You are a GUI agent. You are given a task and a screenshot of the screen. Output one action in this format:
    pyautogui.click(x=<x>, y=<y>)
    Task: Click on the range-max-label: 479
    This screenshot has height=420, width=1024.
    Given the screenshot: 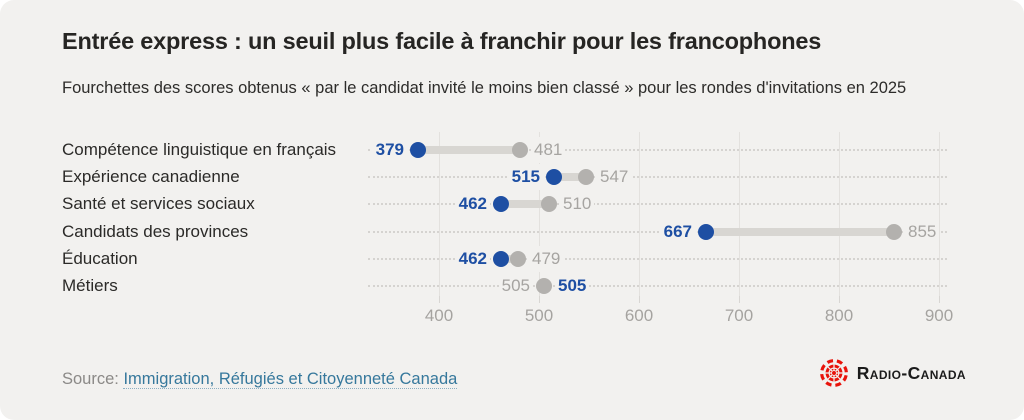 What is the action you would take?
    pyautogui.click(x=546, y=258)
    